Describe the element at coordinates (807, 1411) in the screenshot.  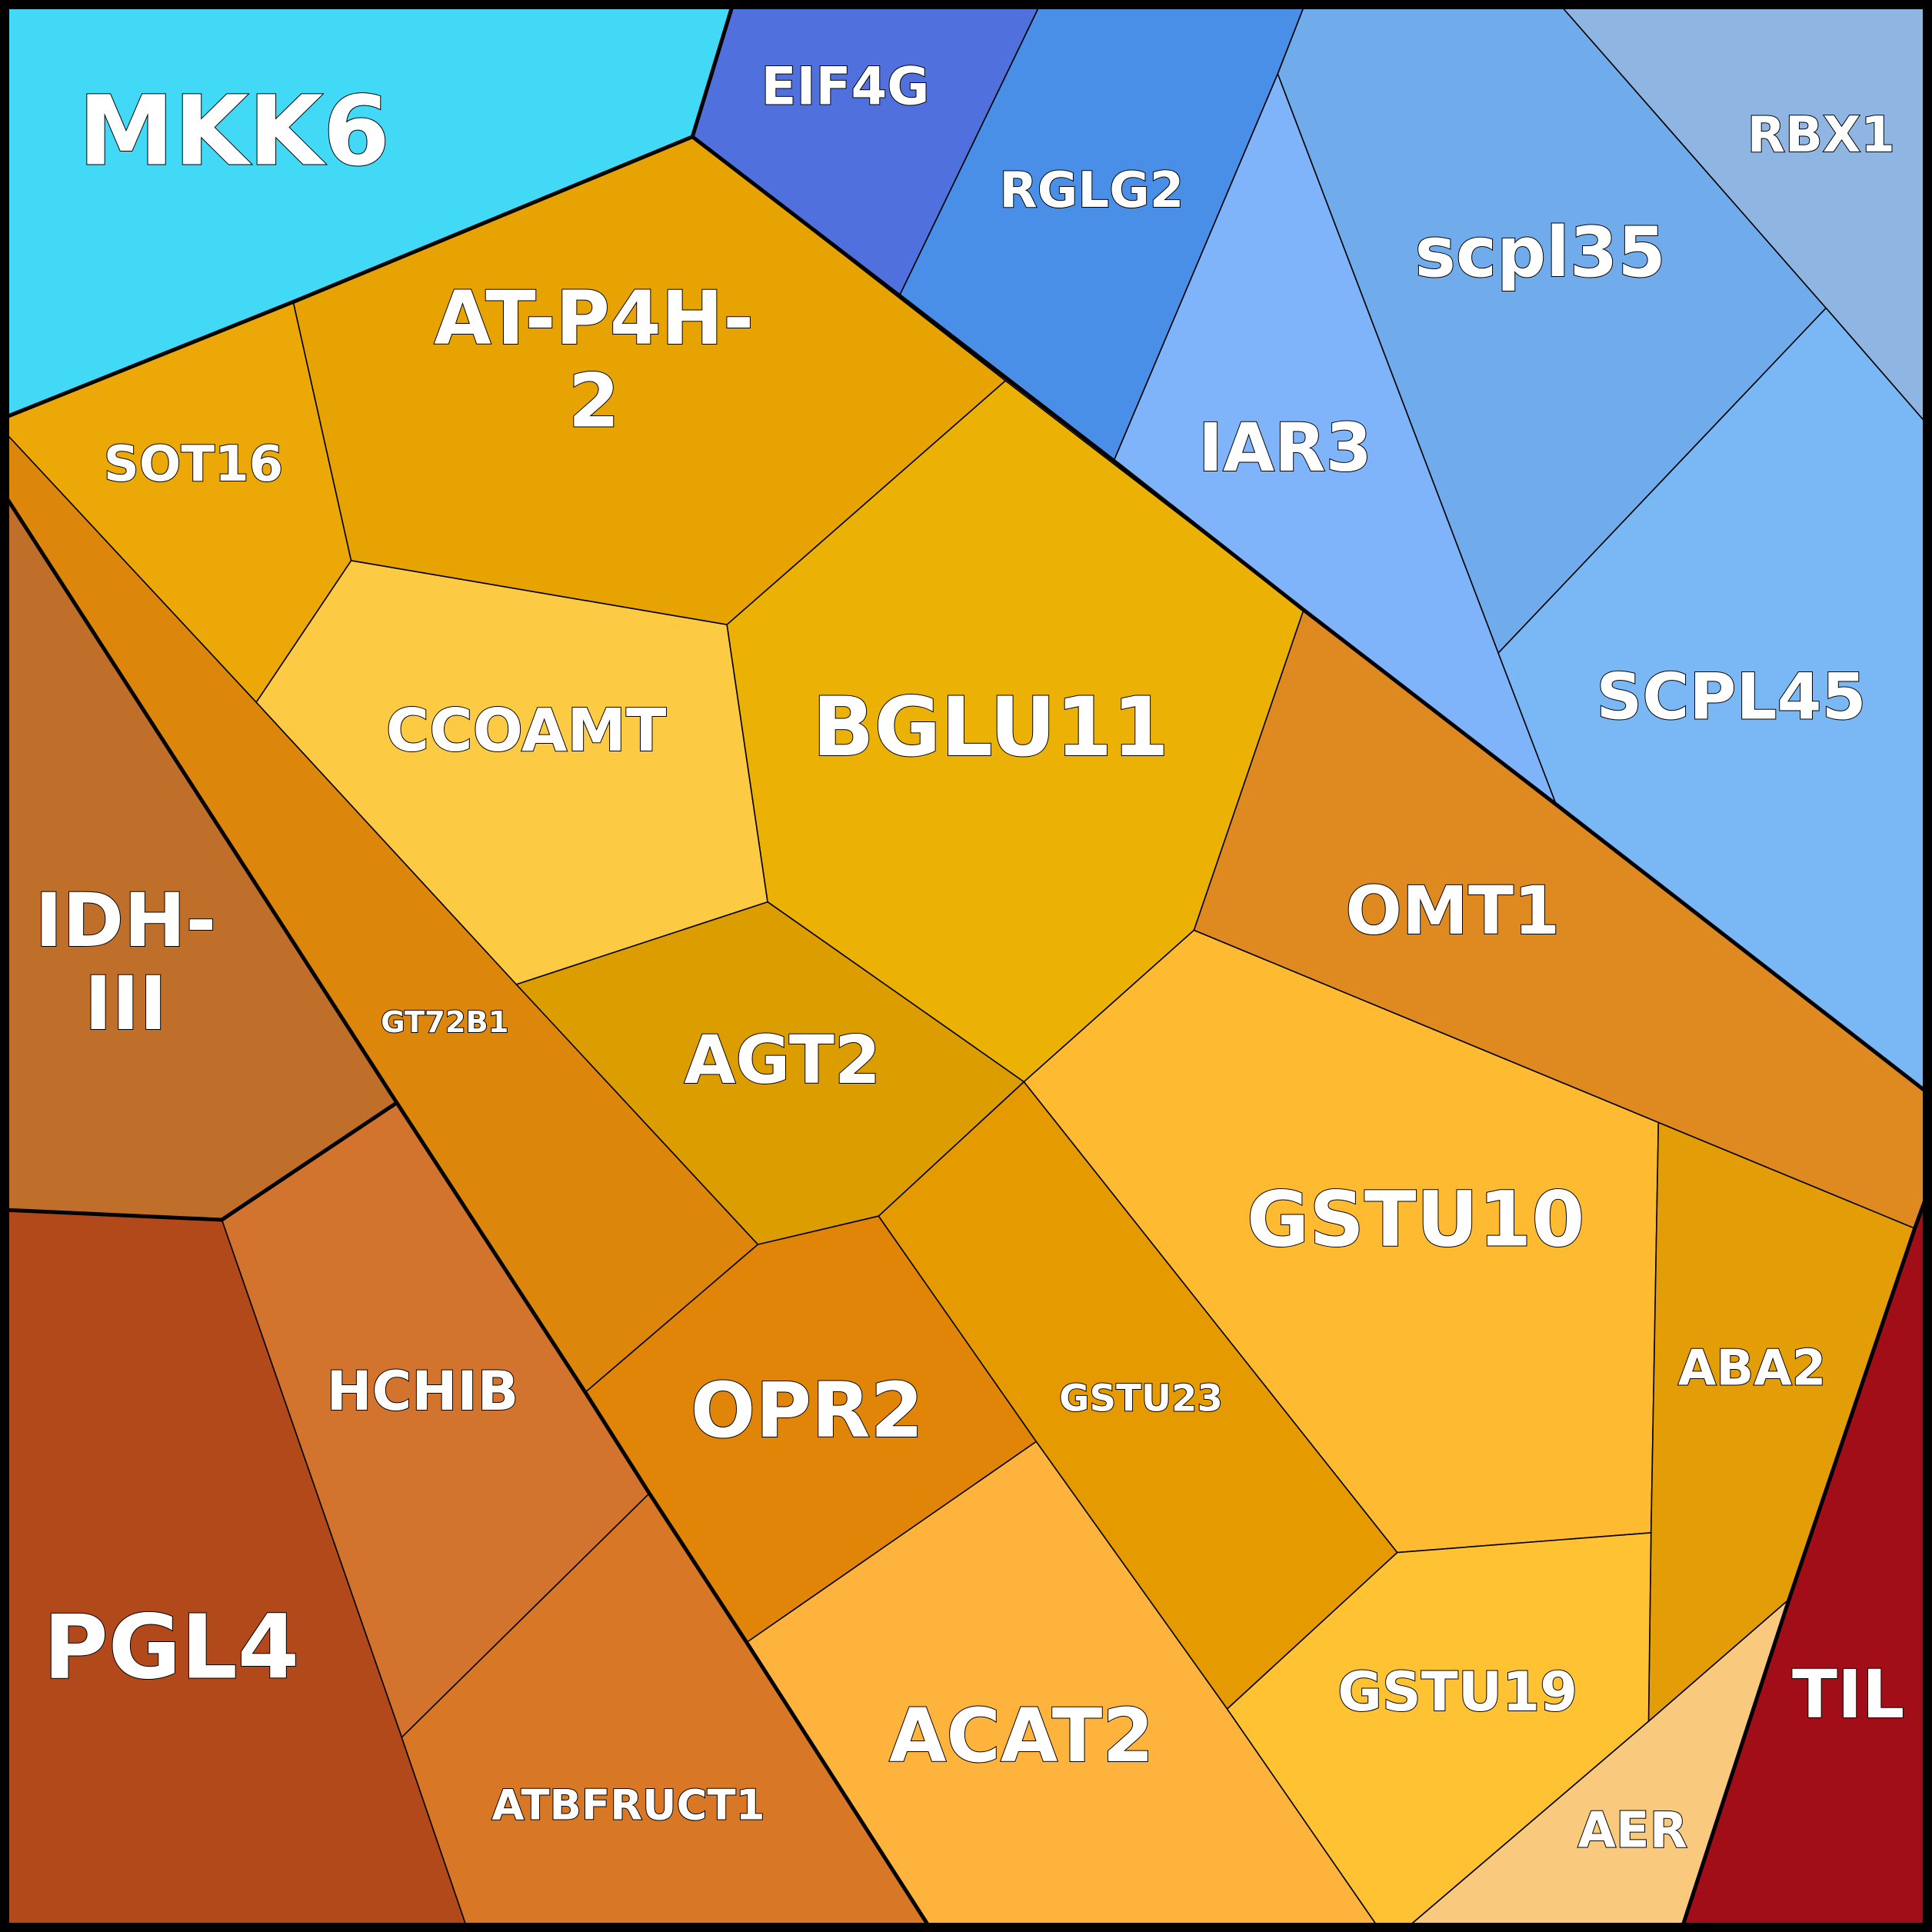
I see `cell-label-opr2: OPR2` at that location.